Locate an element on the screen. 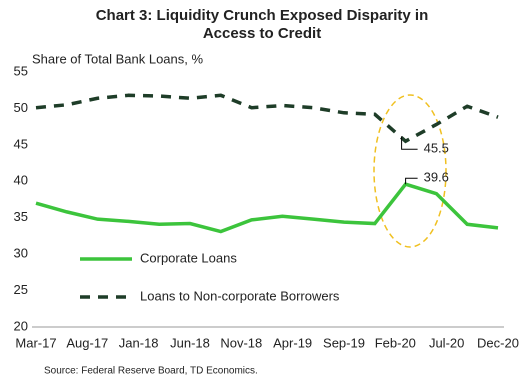 The width and height of the screenshot is (519, 390). x-tick-label: Aug-17 is located at coordinates (87, 342).